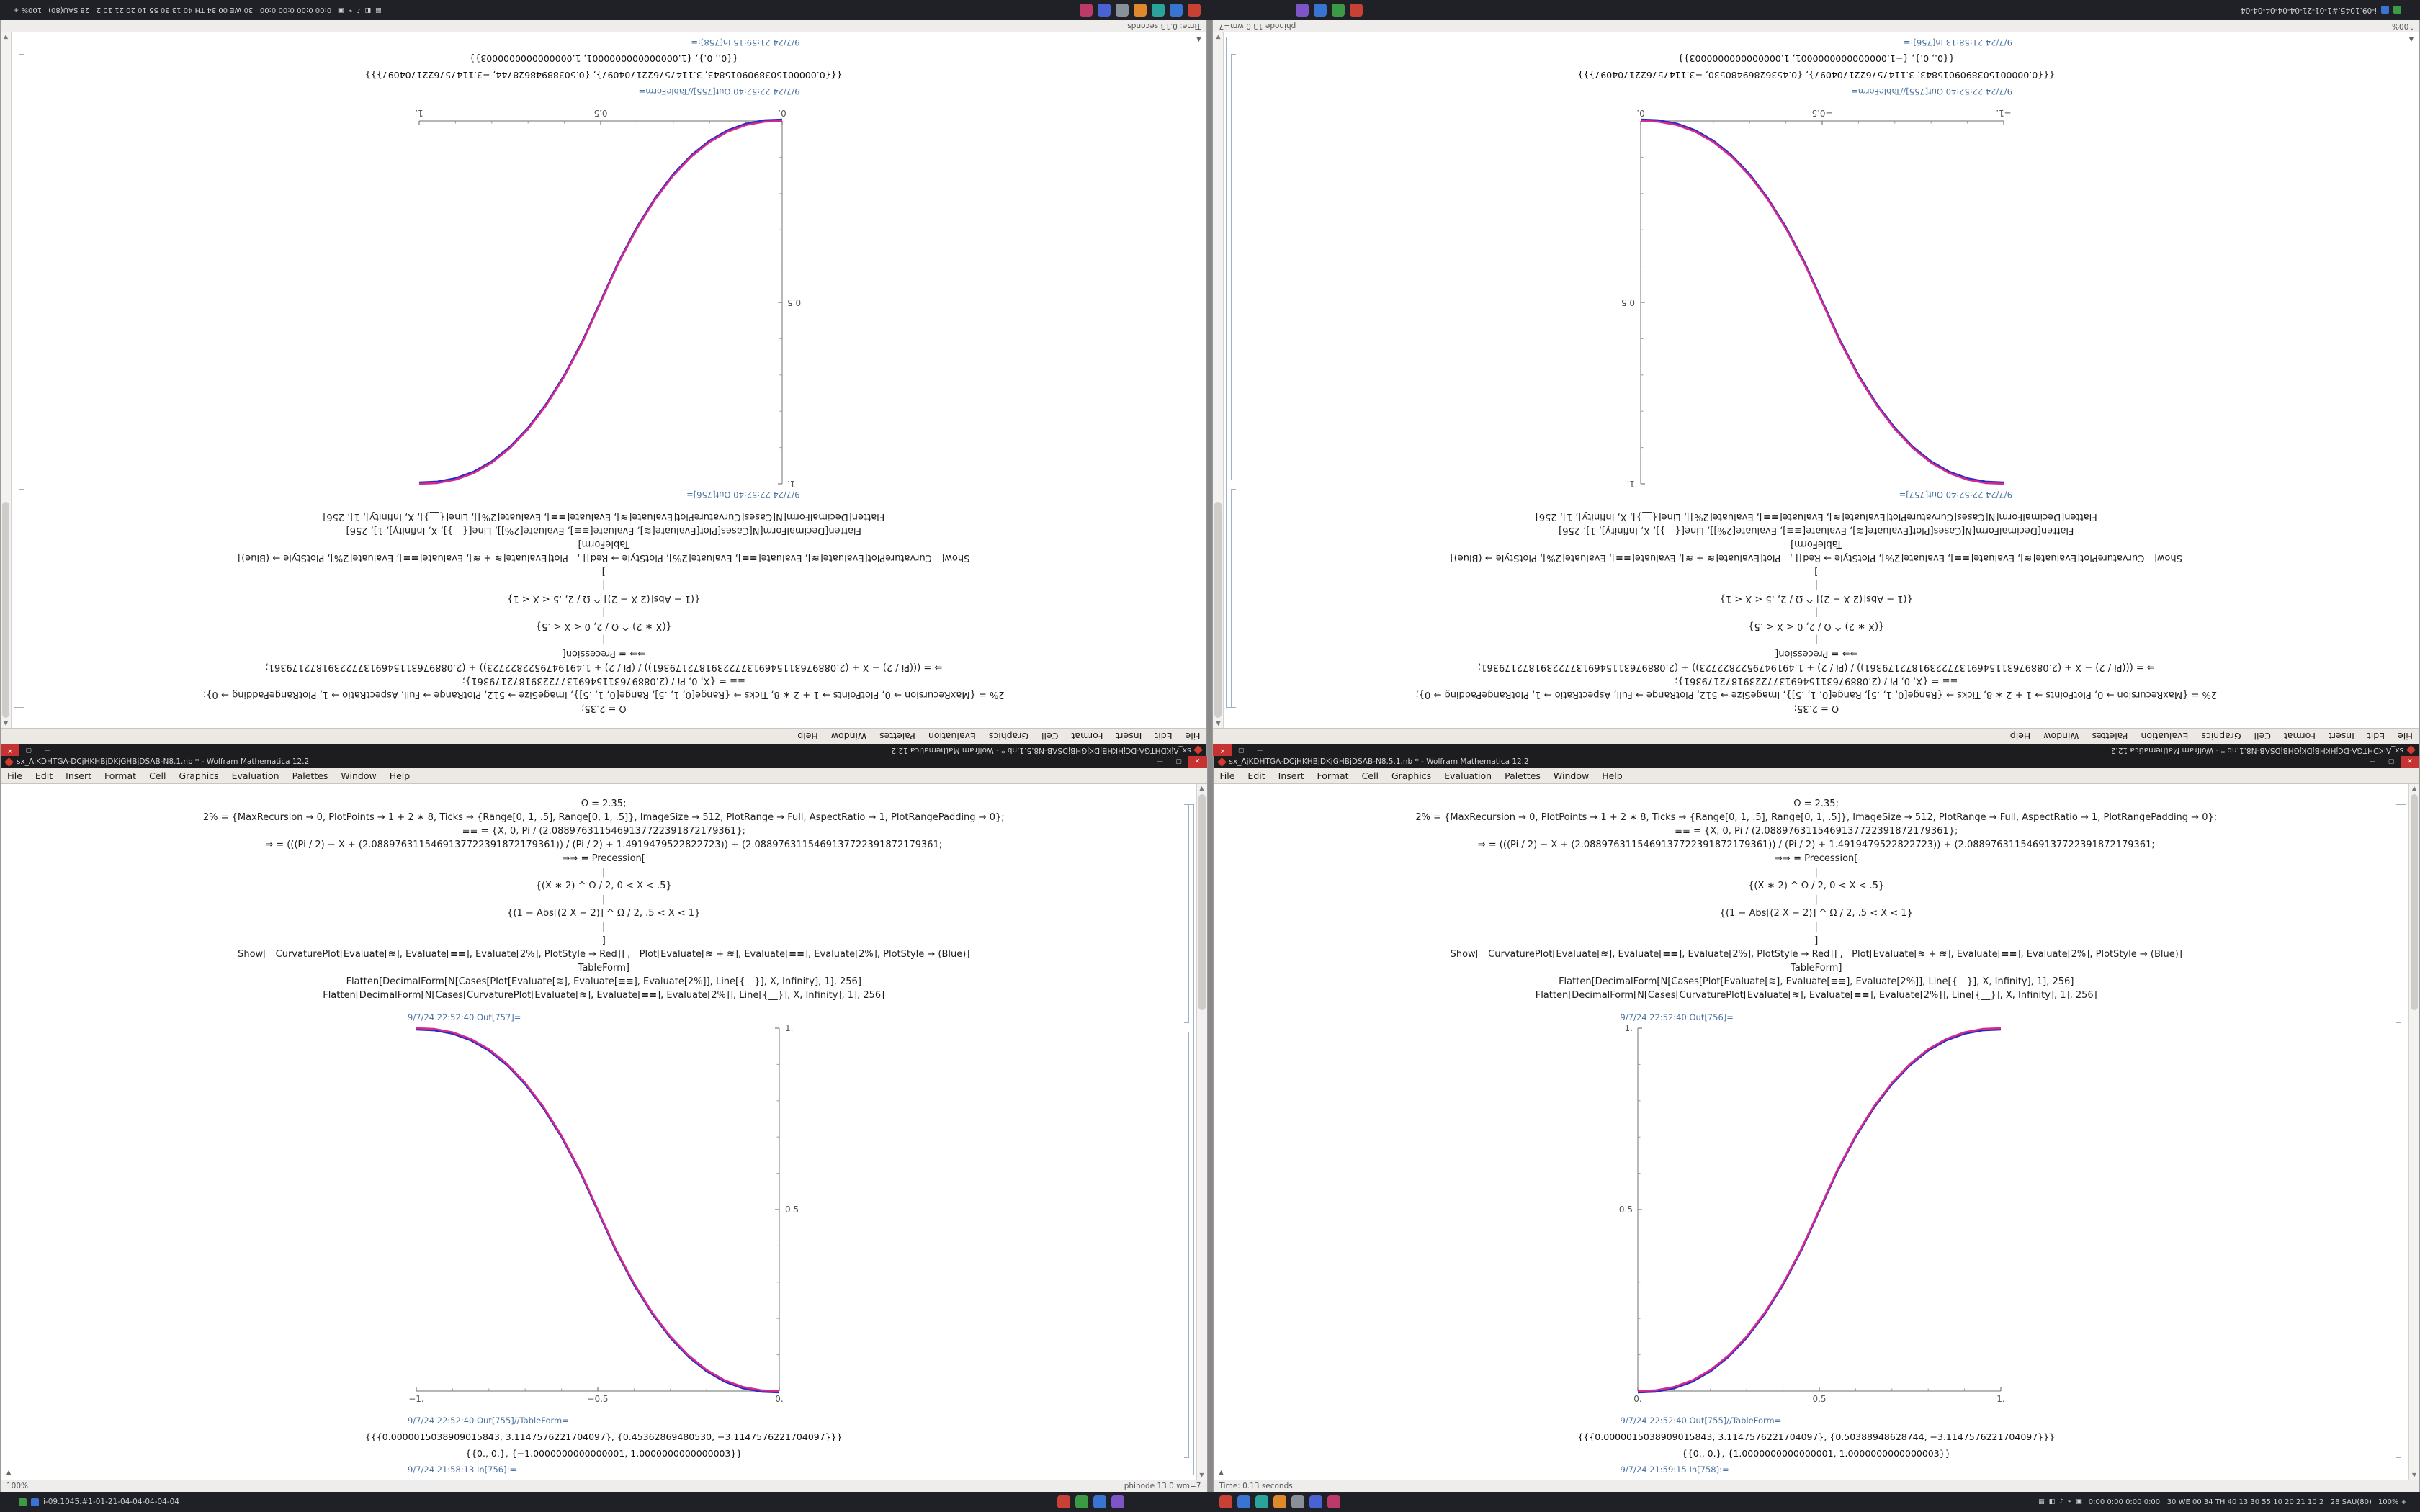  What do you see at coordinates (2414, 1475) in the screenshot?
I see `scroll-down-arrow: ▼` at bounding box center [2414, 1475].